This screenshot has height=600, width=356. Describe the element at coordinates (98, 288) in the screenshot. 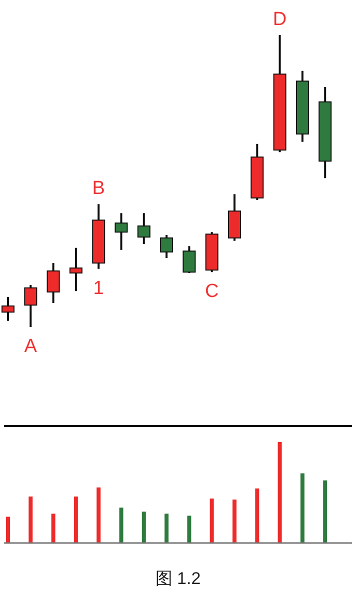

I see `annotation: 1` at that location.